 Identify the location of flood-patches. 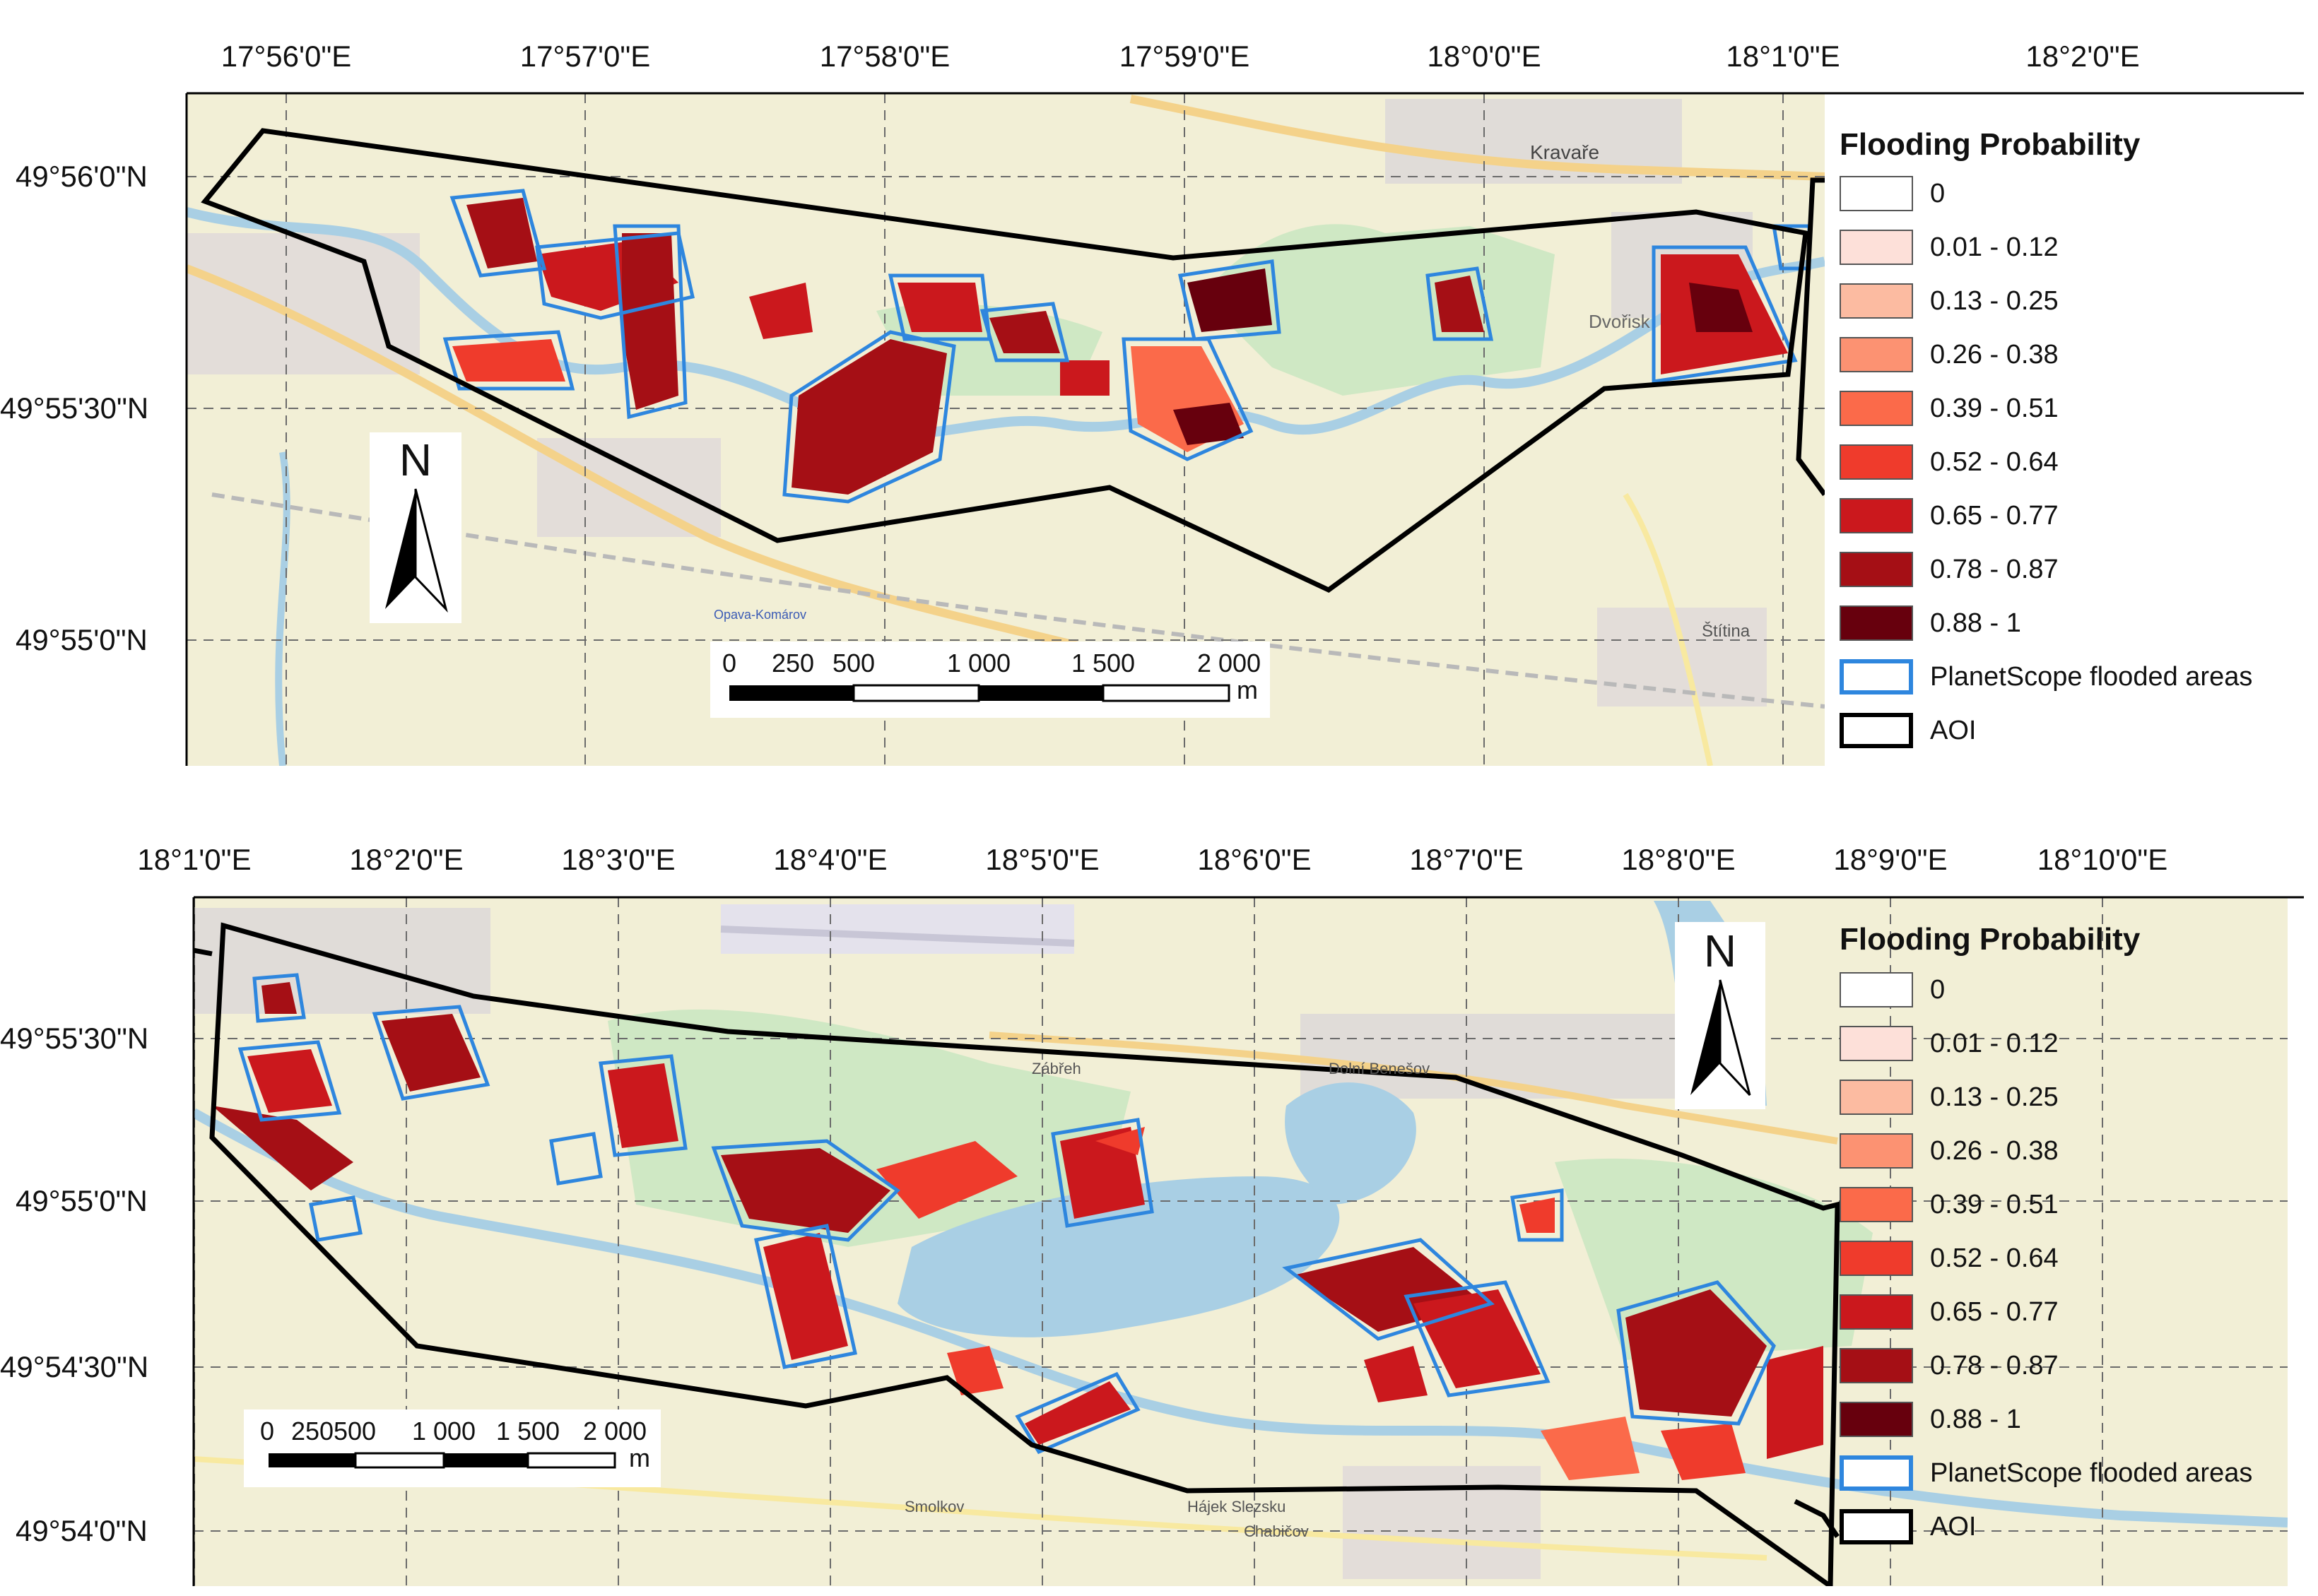
(1120, 346).